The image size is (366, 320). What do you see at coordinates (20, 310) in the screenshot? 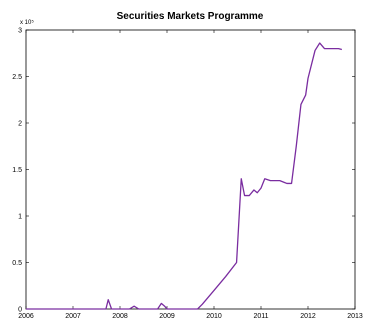
I see `y-tick-label: 0` at bounding box center [20, 310].